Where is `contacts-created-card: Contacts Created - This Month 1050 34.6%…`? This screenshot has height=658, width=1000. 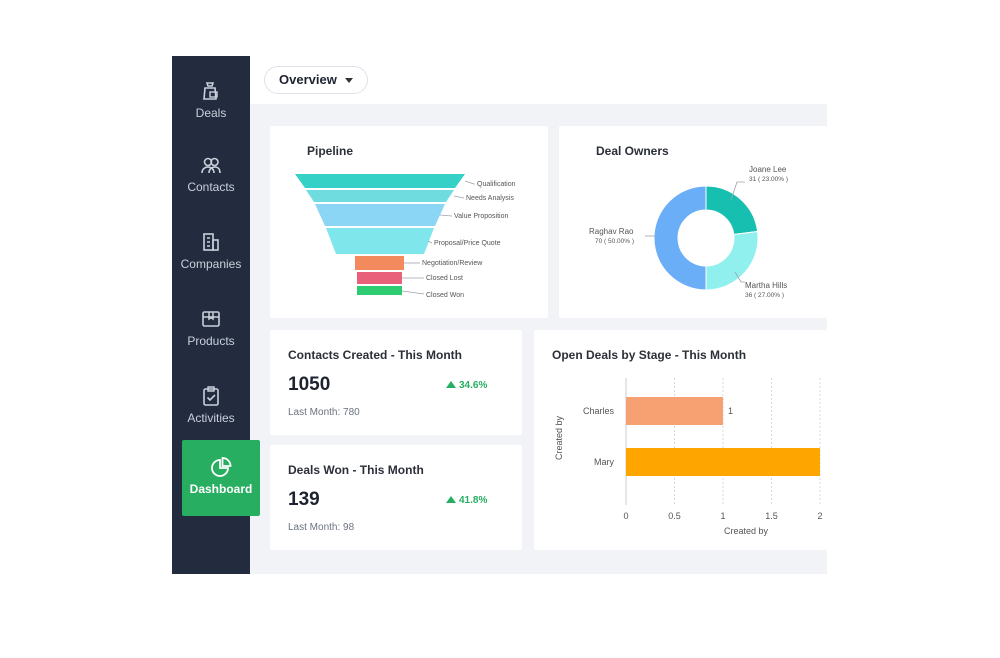 contacts-created-card: Contacts Created - This Month 1050 34.6%… is located at coordinates (396, 382).